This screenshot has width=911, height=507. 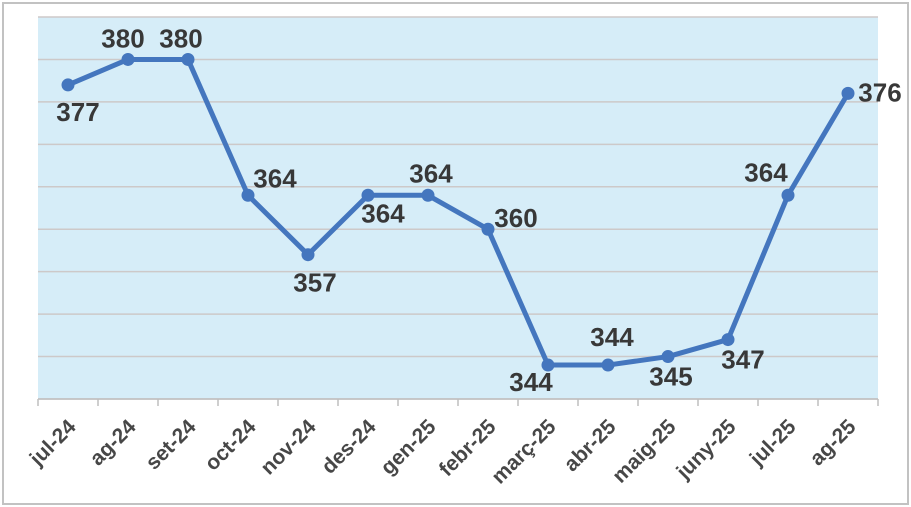 I want to click on x-axis-label: set-24, so click(x=170, y=444).